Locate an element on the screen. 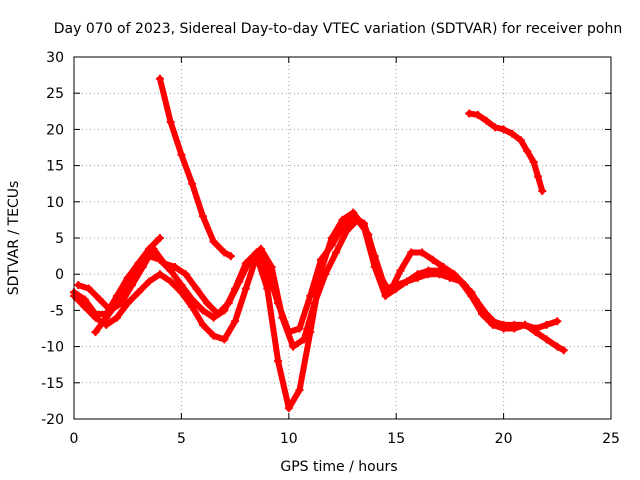 This screenshot has width=640, height=480. y-tick-label: 25 is located at coordinates (55, 94).